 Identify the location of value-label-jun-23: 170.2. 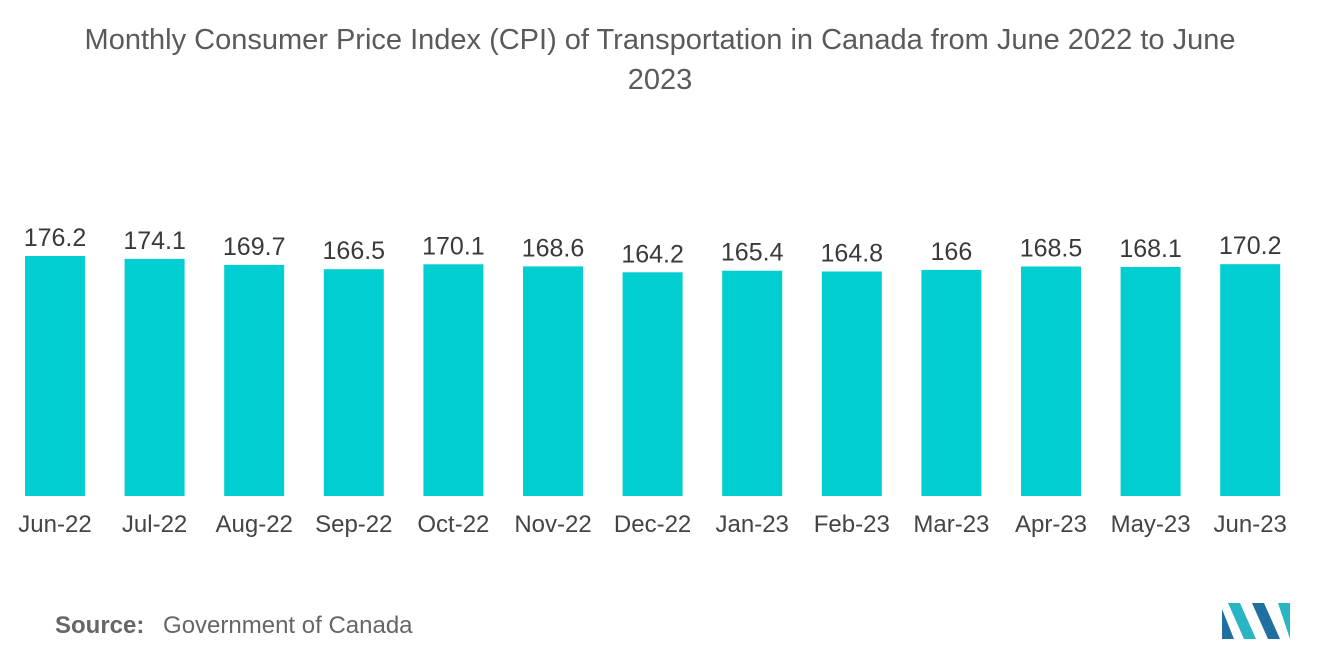
(1250, 246).